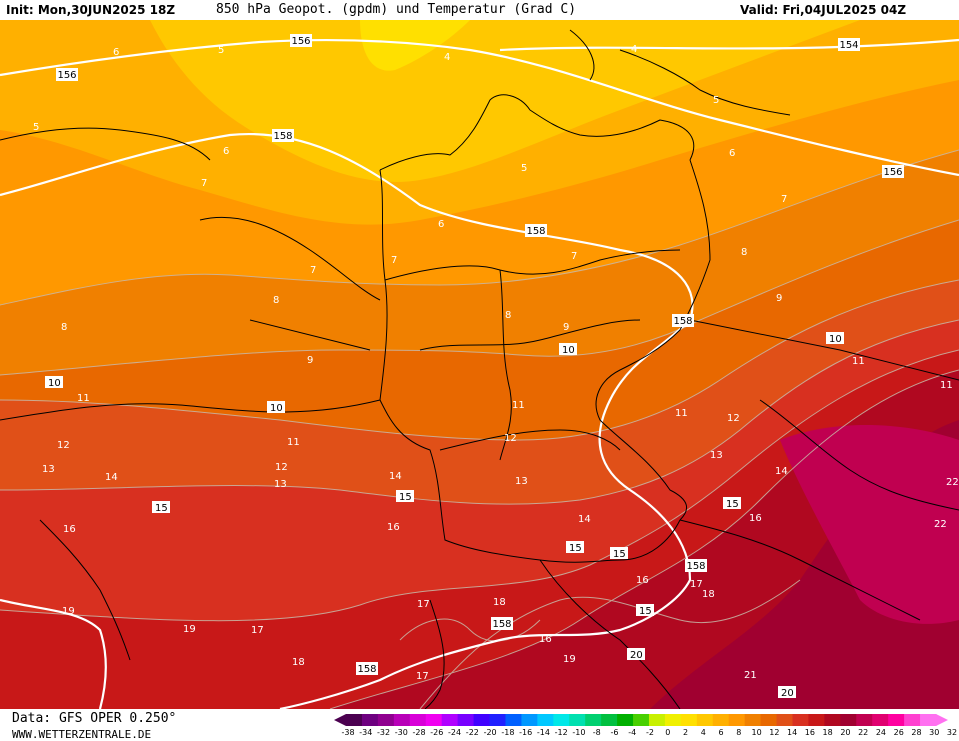 This screenshot has width=959, height=741. Describe the element at coordinates (823, 10) in the screenshot. I see `valid-time: Valid: Fri,04JUL2025 04Z` at that location.